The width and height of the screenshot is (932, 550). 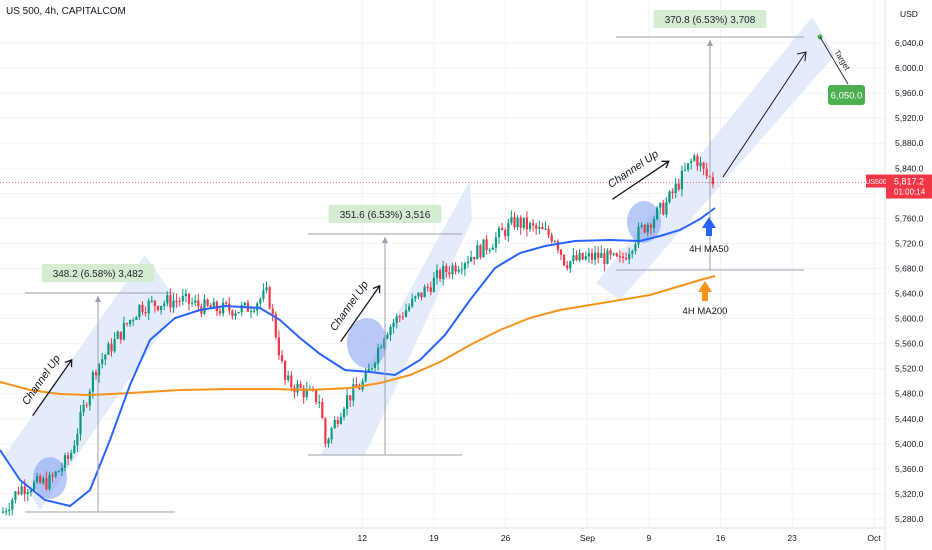 I want to click on measure-arrow-1-head, so click(x=98, y=299).